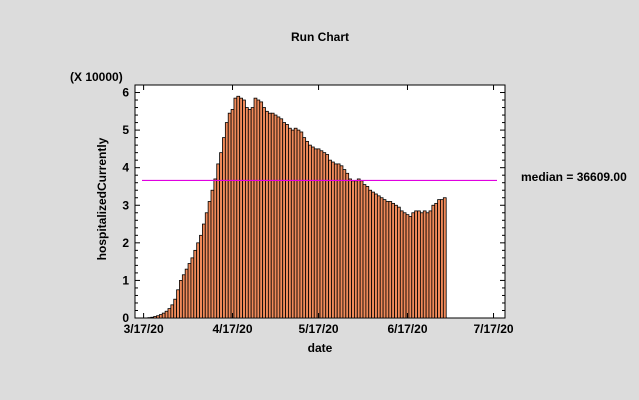 This screenshot has height=400, width=639. What do you see at coordinates (102, 198) in the screenshot?
I see `y-axis-label: hospitalizedCurrently` at bounding box center [102, 198].